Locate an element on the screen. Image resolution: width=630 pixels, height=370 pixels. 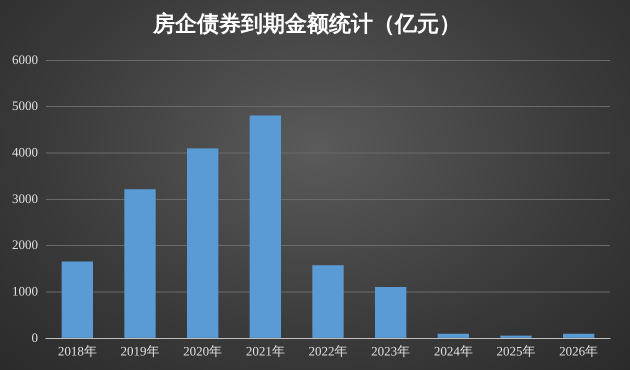
y-tick-label: 0 is located at coordinates (35, 337).